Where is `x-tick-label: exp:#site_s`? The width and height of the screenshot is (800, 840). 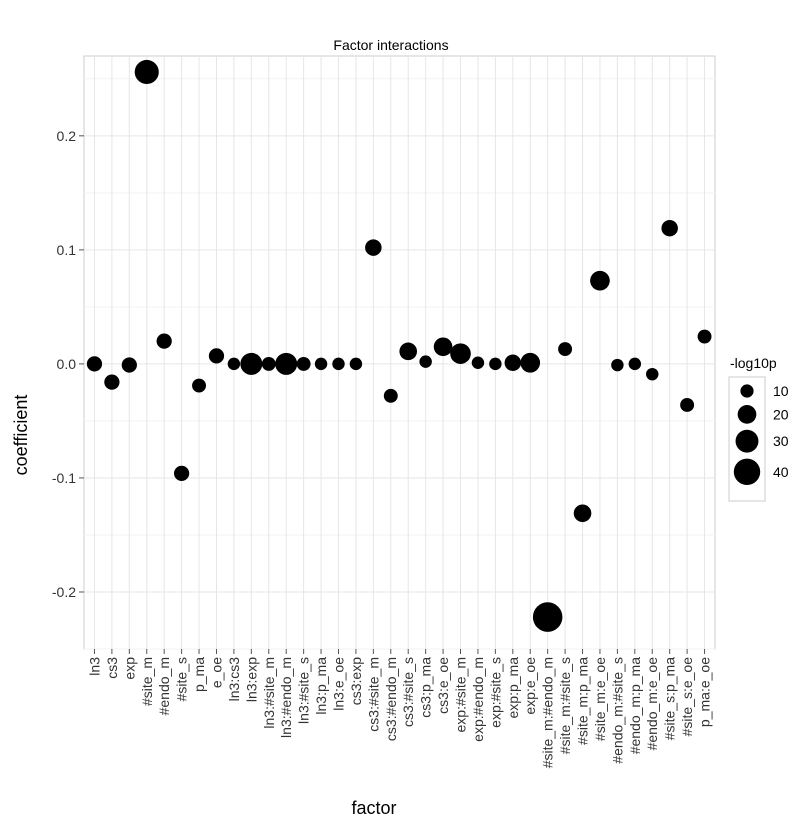 x-tick-label: exp:#site_s is located at coordinates (495, 692).